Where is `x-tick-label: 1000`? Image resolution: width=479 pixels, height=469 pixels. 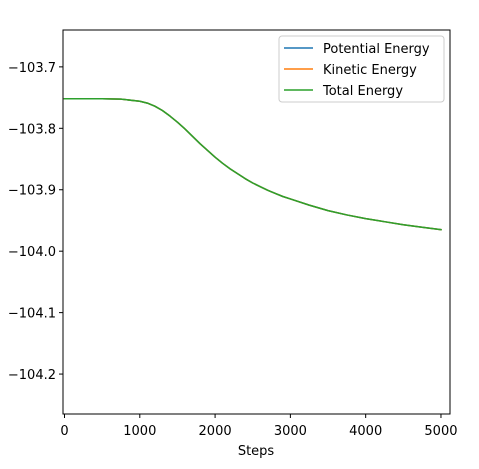
x-tick-label: 1000 is located at coordinates (139, 431).